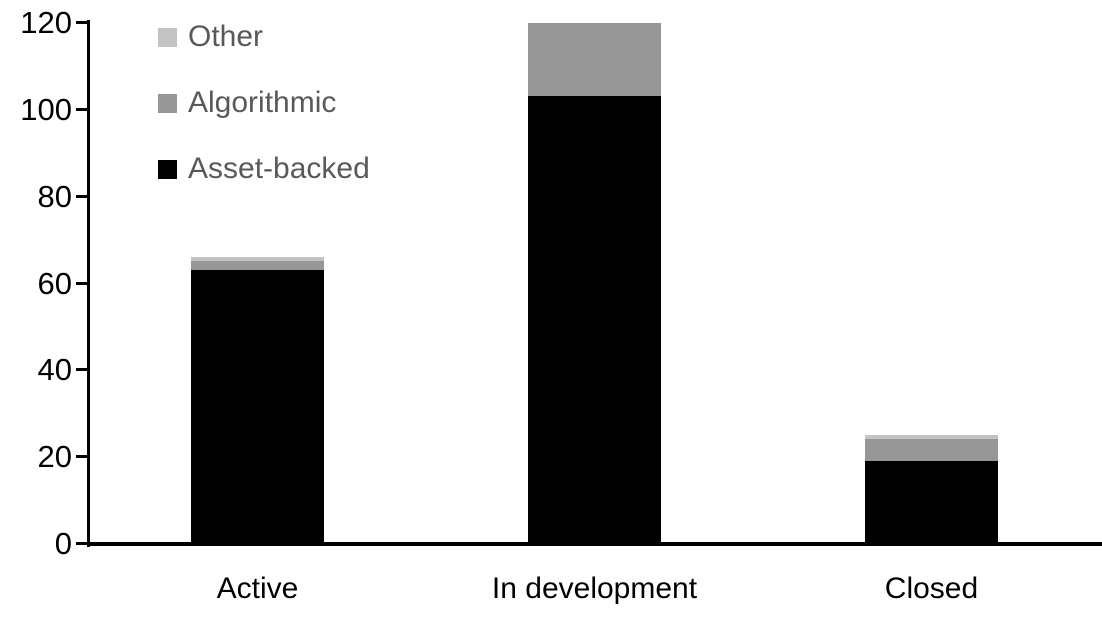 Image resolution: width=1102 pixels, height=618 pixels. I want to click on legend-swatch-algorithmic-icon, so click(167, 103).